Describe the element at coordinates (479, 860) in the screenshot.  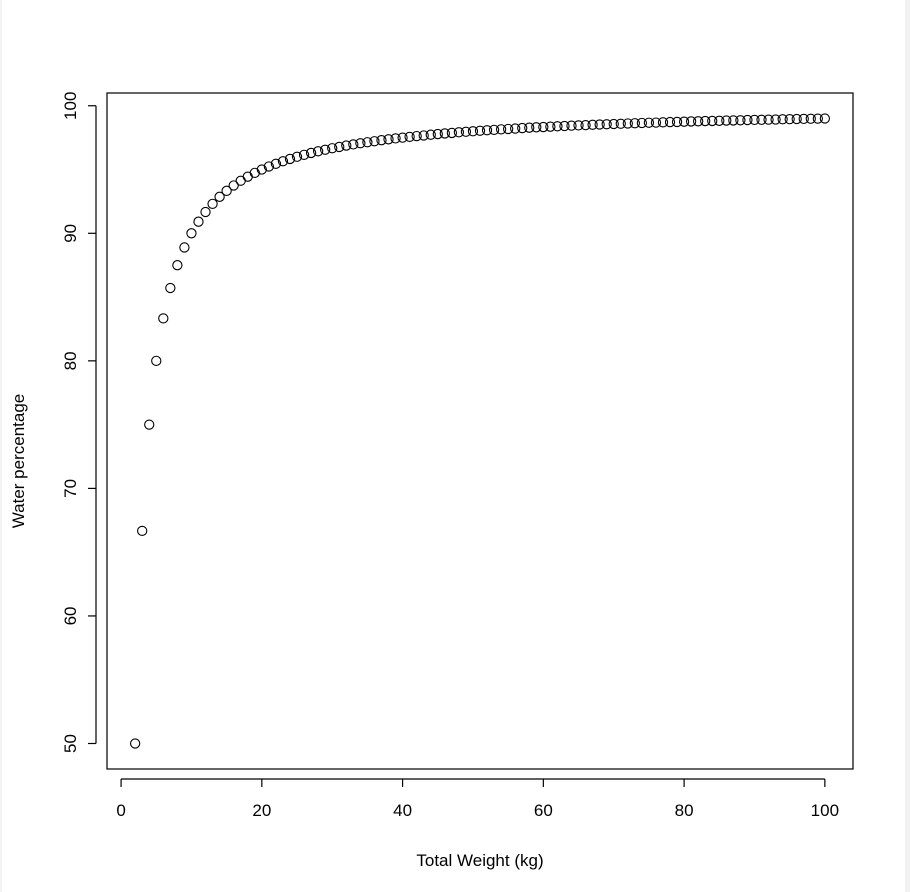
I see `x-axis-label: Total Weight (kg)` at that location.